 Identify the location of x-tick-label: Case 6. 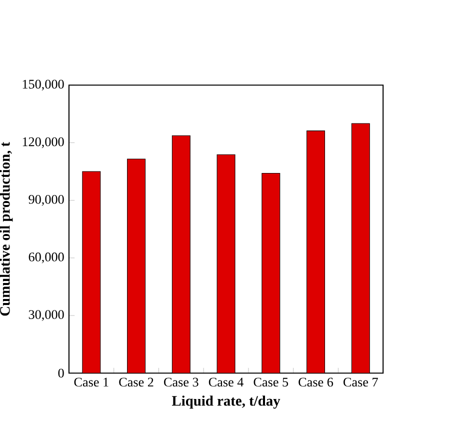
(316, 382).